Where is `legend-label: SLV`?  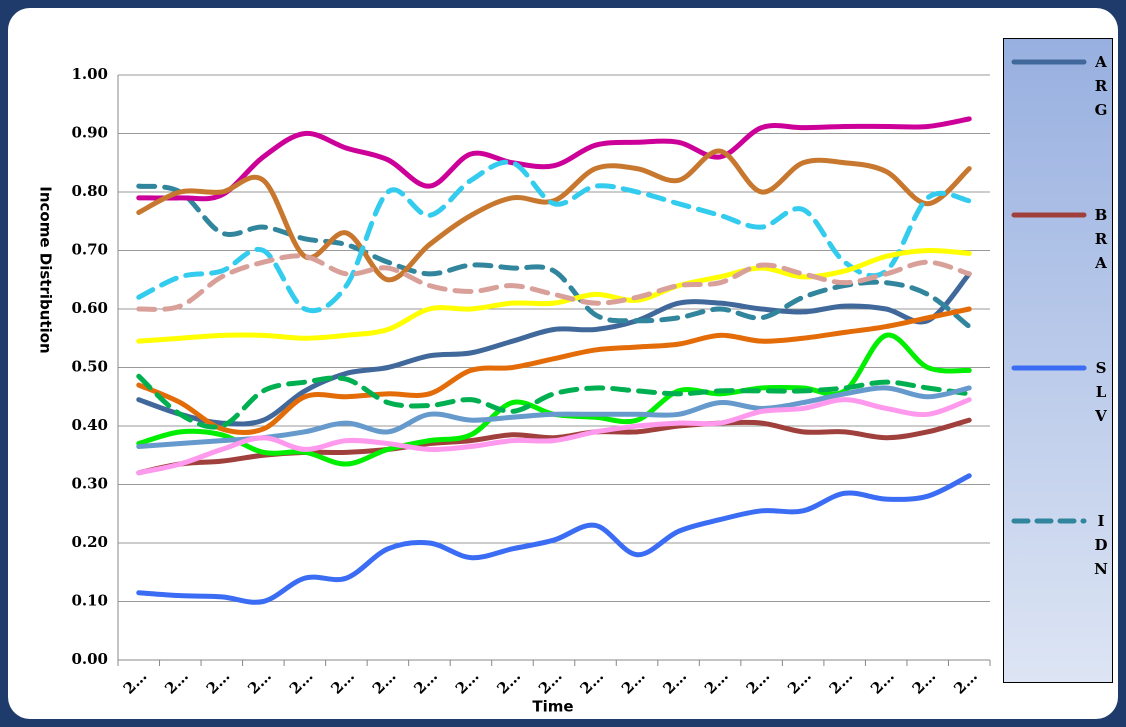 legend-label: SLV is located at coordinates (1101, 395).